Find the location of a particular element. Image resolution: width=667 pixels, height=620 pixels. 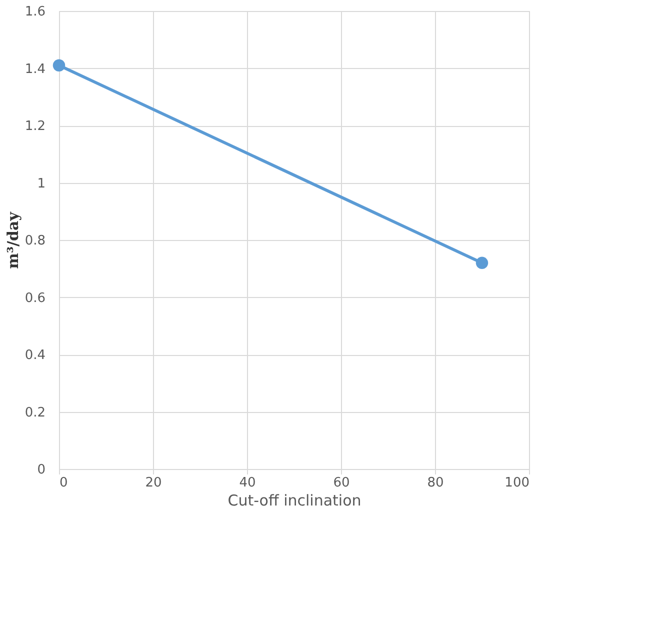

x-axis-title: Cut-off inclination is located at coordinates (295, 501).